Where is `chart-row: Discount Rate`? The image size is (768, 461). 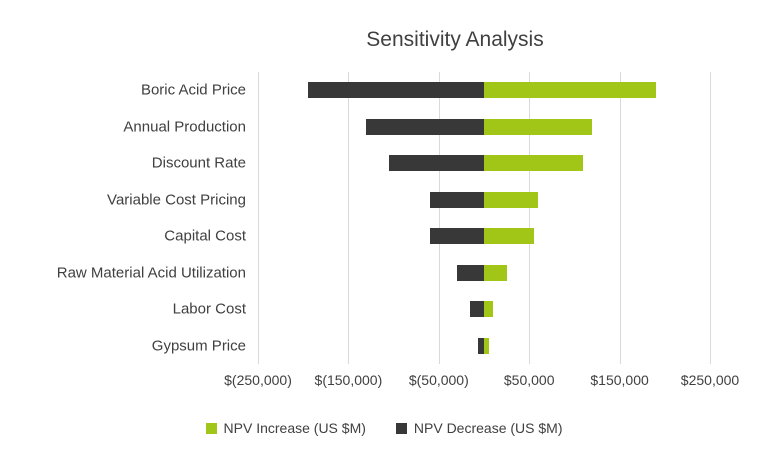 chart-row: Discount Rate is located at coordinates (431, 163).